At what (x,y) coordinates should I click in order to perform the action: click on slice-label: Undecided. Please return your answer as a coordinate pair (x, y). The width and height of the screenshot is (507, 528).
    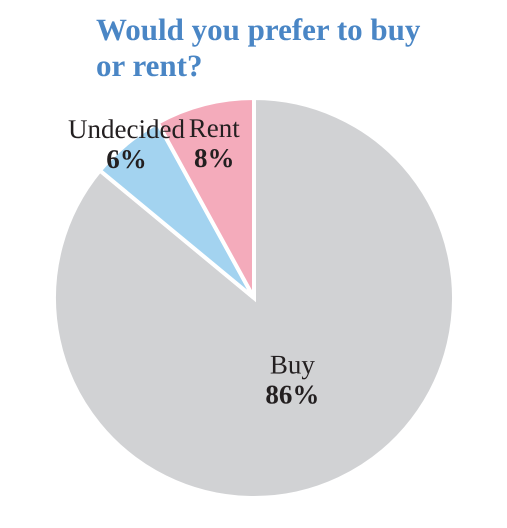
    Looking at the image, I should click on (127, 129).